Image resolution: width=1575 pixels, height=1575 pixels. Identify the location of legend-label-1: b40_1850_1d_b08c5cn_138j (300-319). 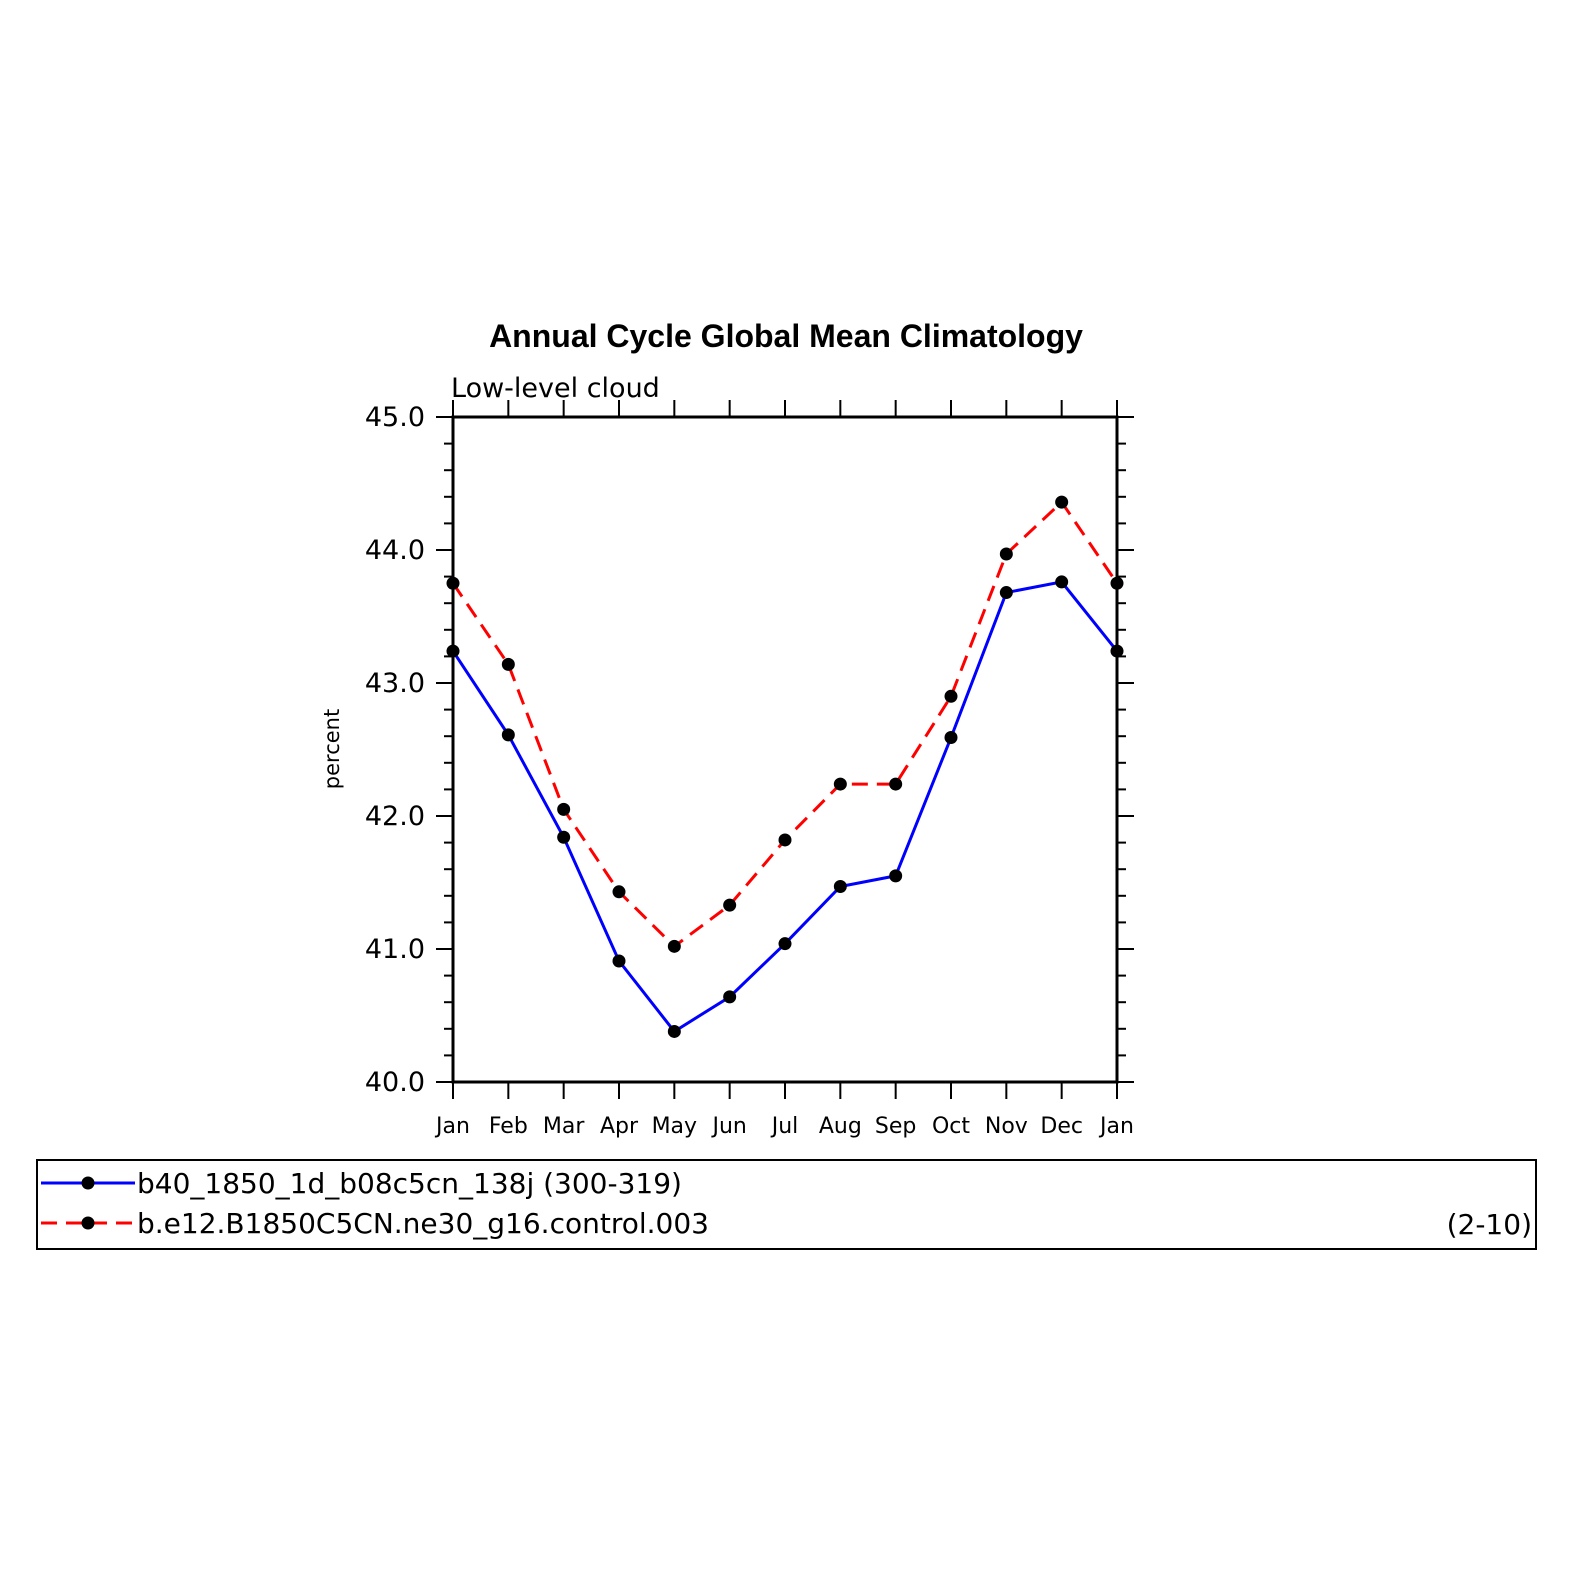
(409, 1183).